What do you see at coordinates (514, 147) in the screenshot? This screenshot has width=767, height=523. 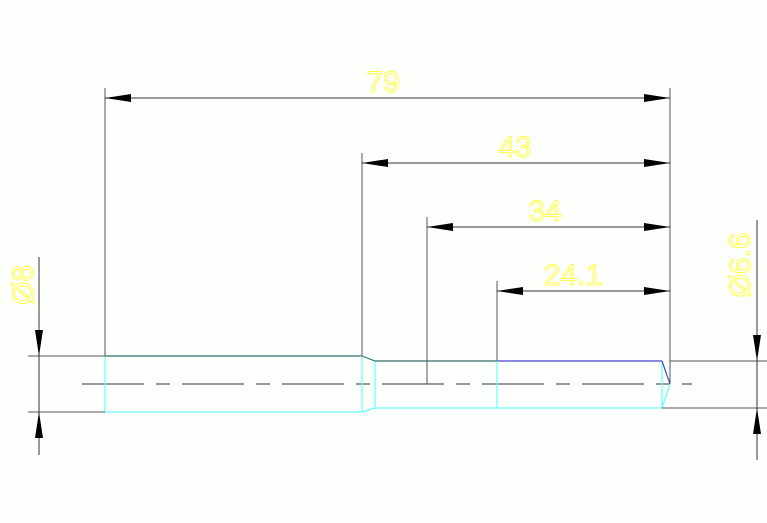 I see `dimension-text-43: 43` at bounding box center [514, 147].